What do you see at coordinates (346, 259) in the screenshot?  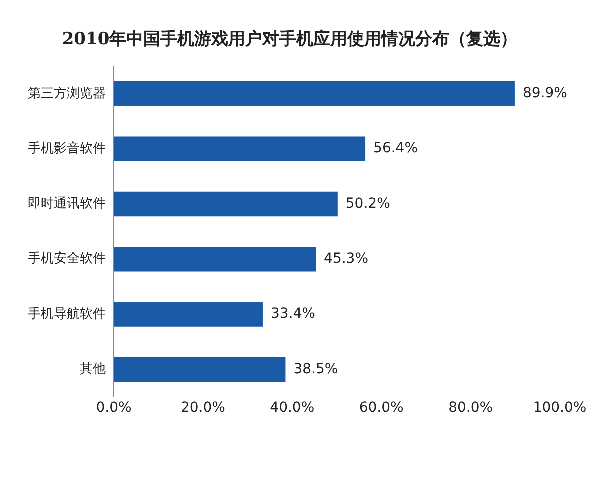 I see `data-label: 45.3%` at bounding box center [346, 259].